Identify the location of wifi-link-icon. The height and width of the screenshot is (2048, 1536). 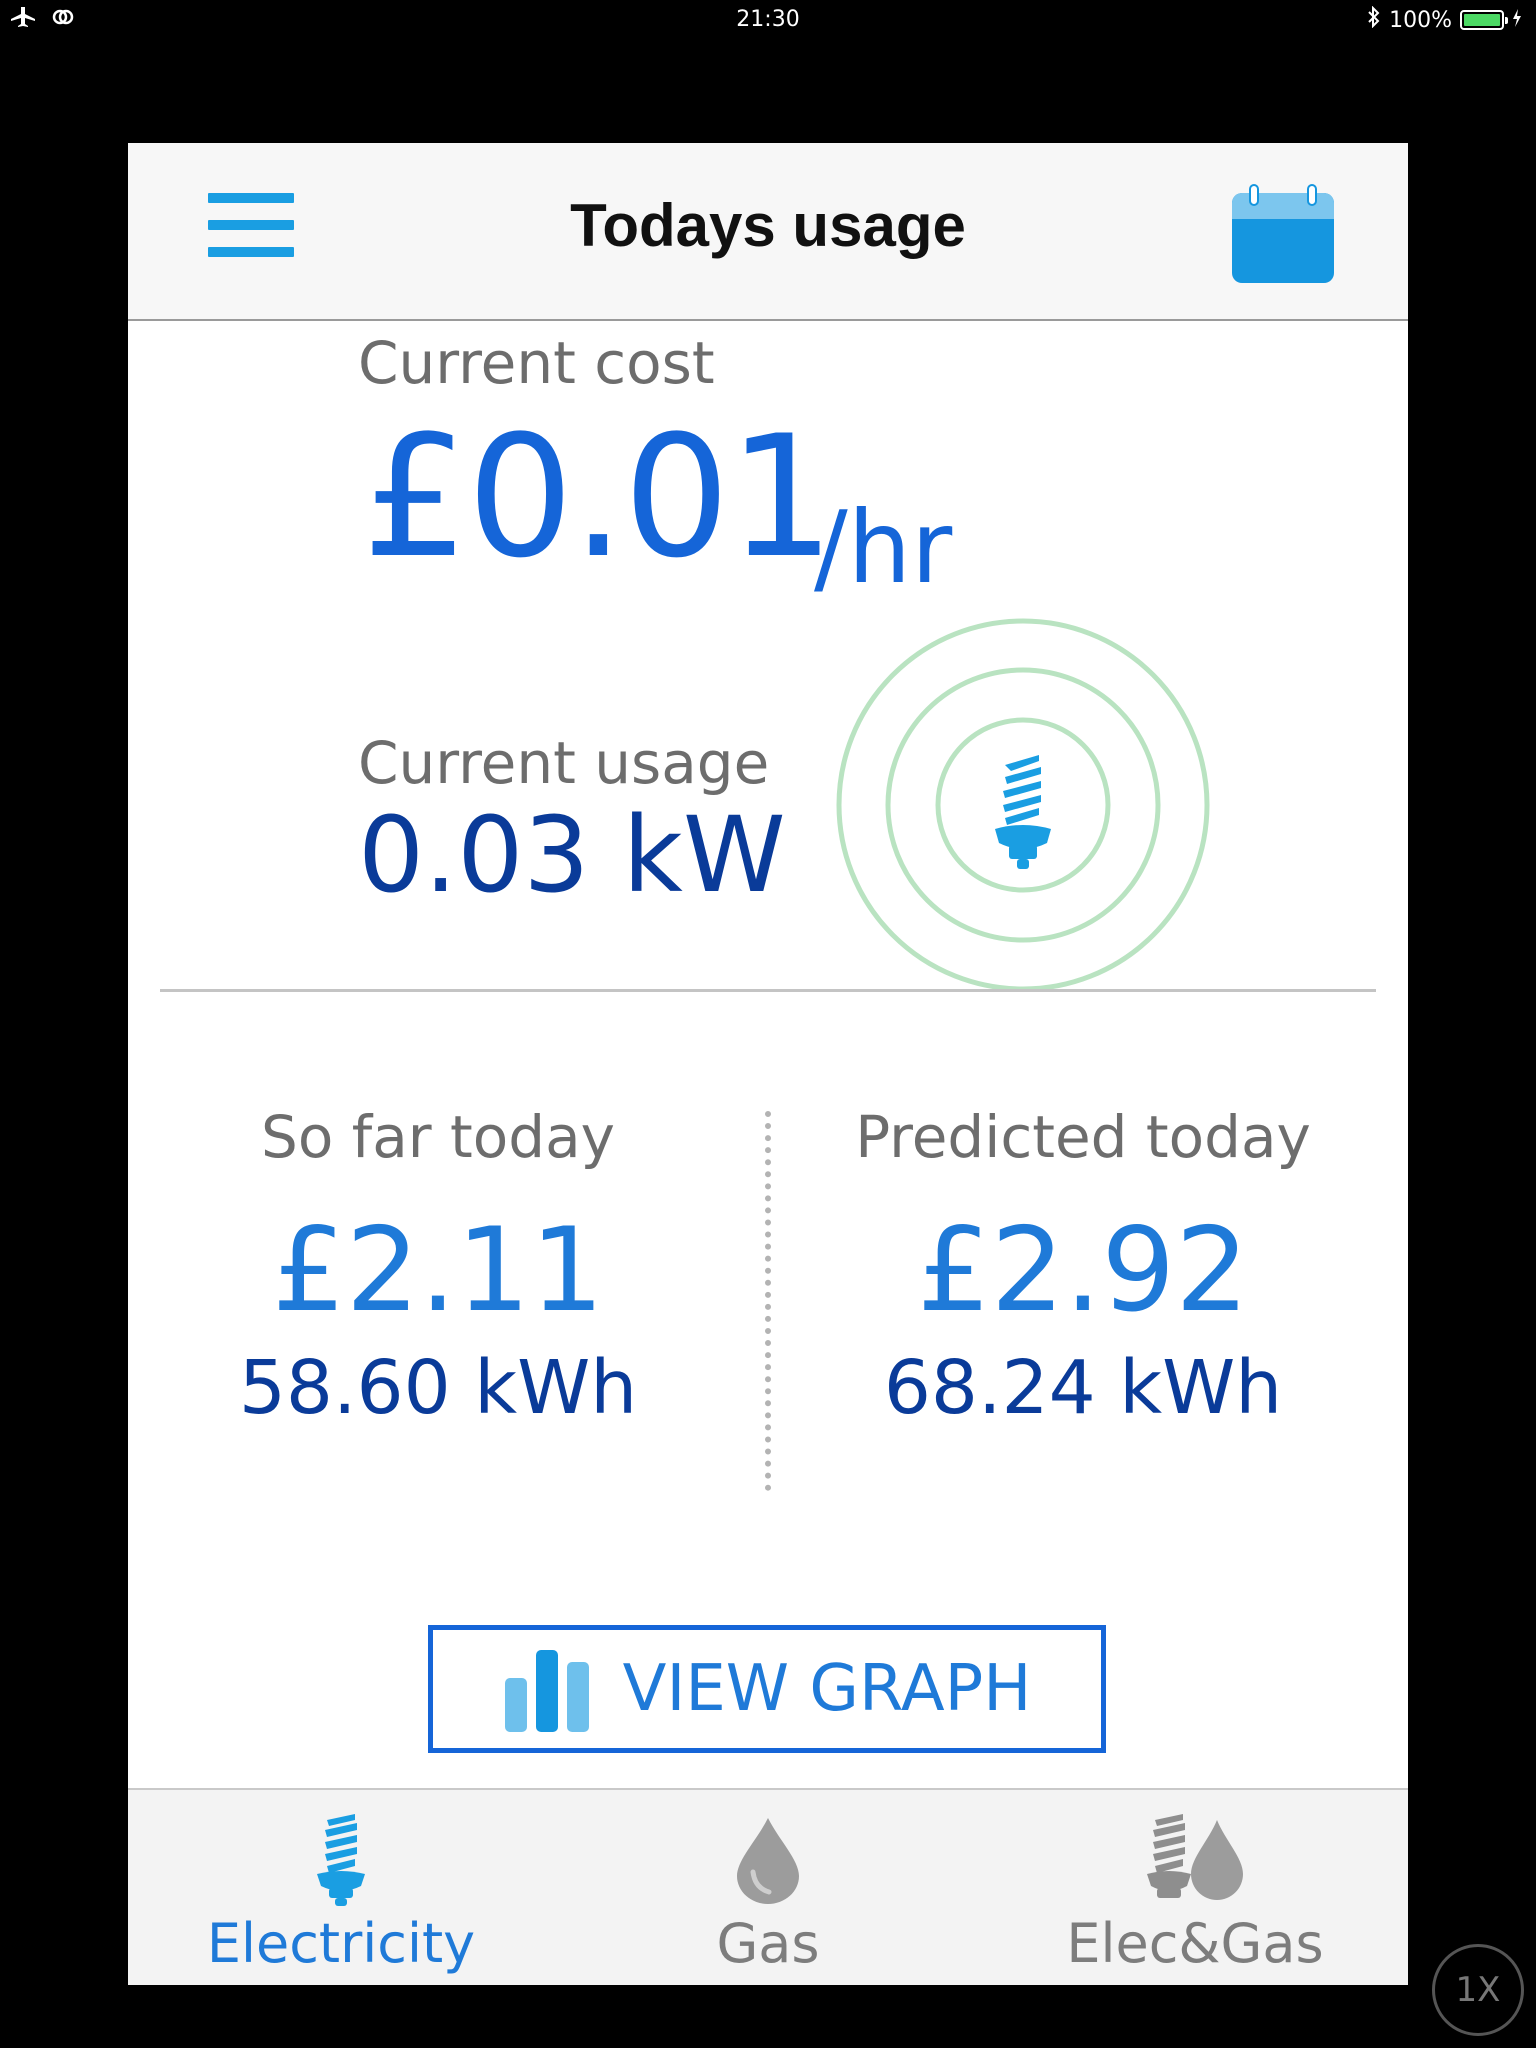
(63, 20).